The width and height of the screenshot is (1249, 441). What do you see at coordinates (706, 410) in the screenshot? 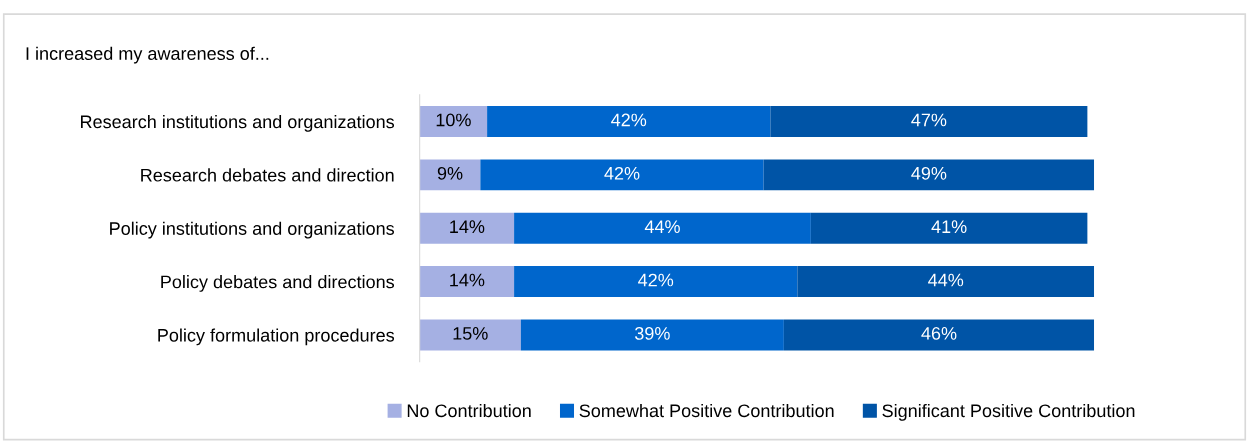
I see `legend-label: Somewhat Positive Contribution` at bounding box center [706, 410].